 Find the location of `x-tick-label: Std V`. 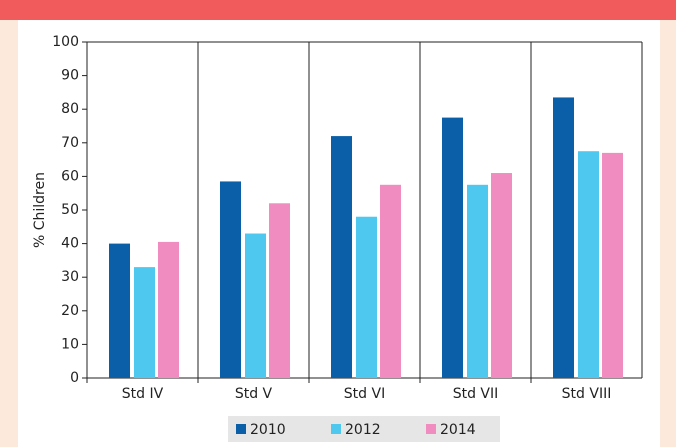

x-tick-label: Std V is located at coordinates (254, 394).